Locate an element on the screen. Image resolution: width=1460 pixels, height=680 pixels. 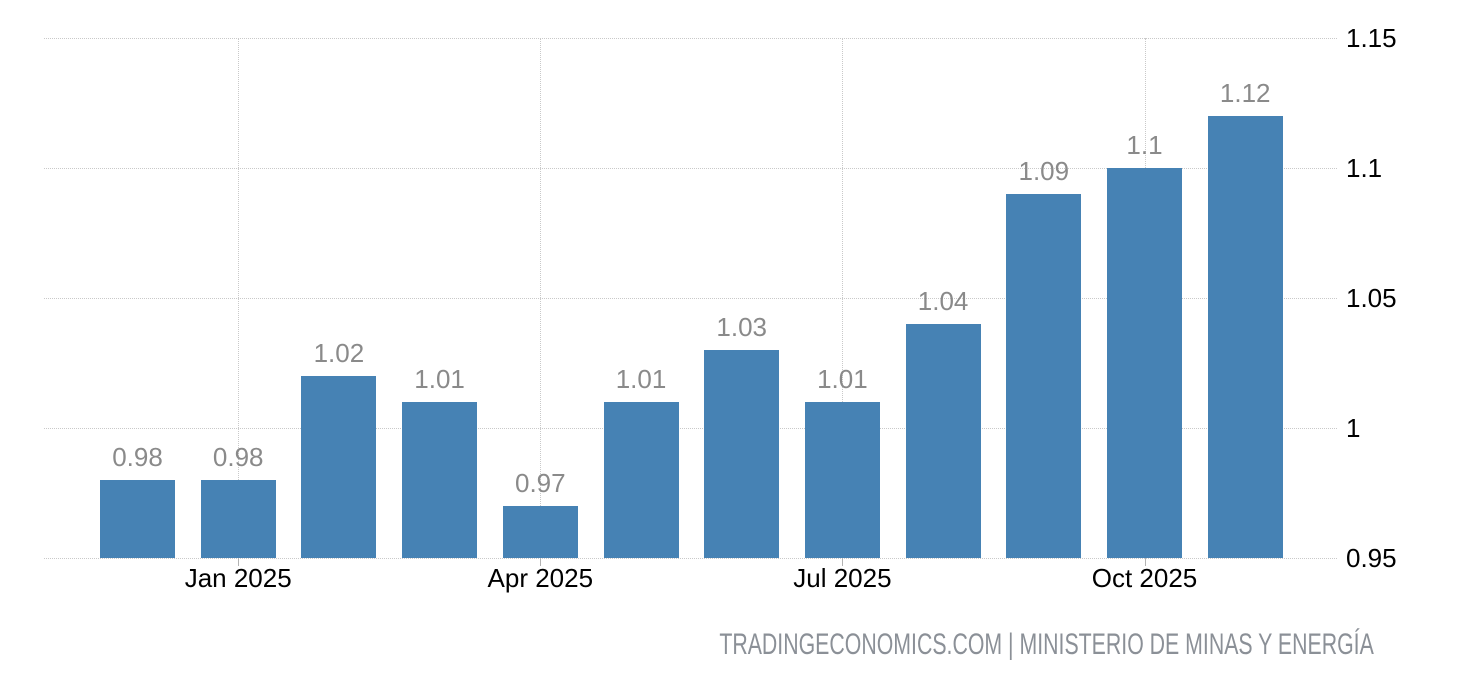
bar-value-label: 1.04 is located at coordinates (943, 301).